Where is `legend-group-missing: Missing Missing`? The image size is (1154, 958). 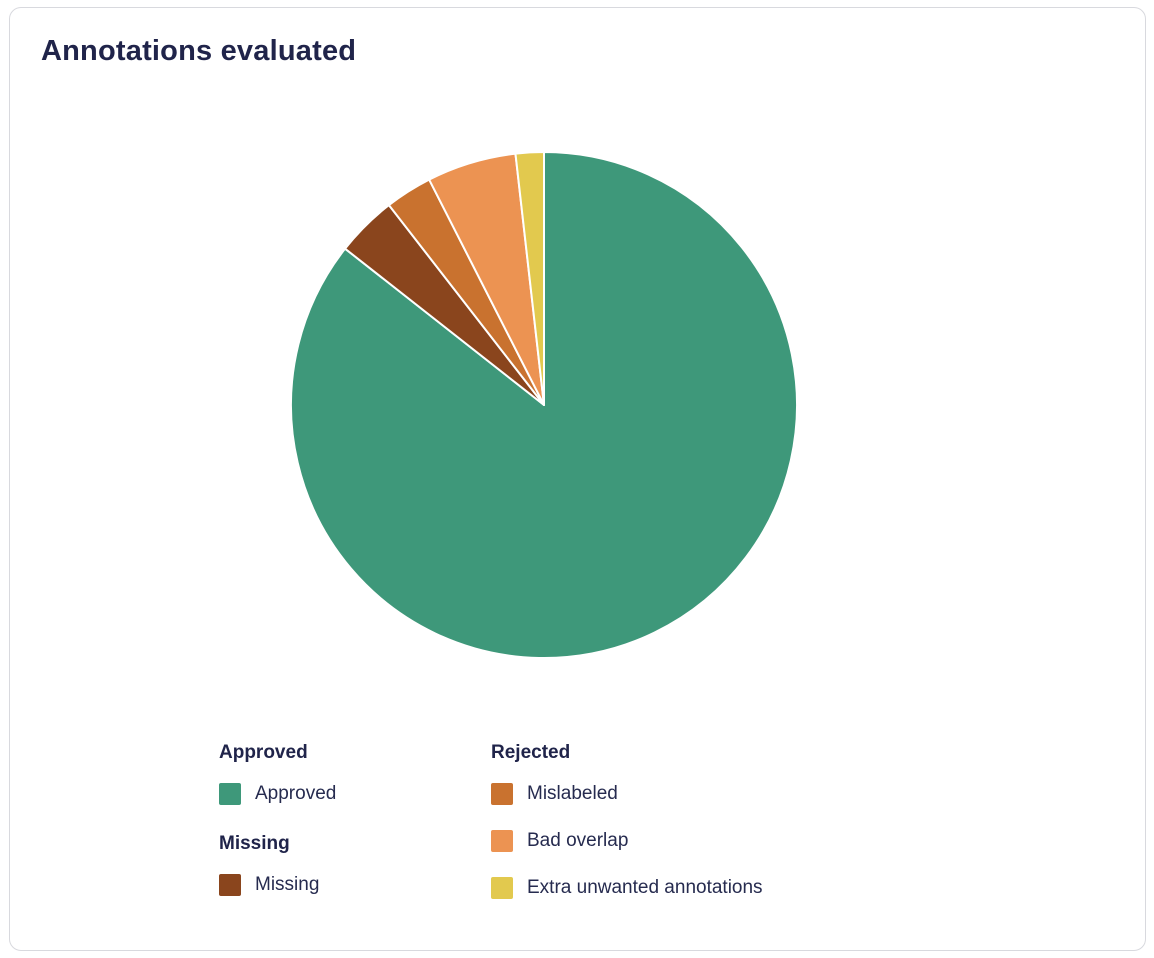 legend-group-missing: Missing Missing is located at coordinates (344, 864).